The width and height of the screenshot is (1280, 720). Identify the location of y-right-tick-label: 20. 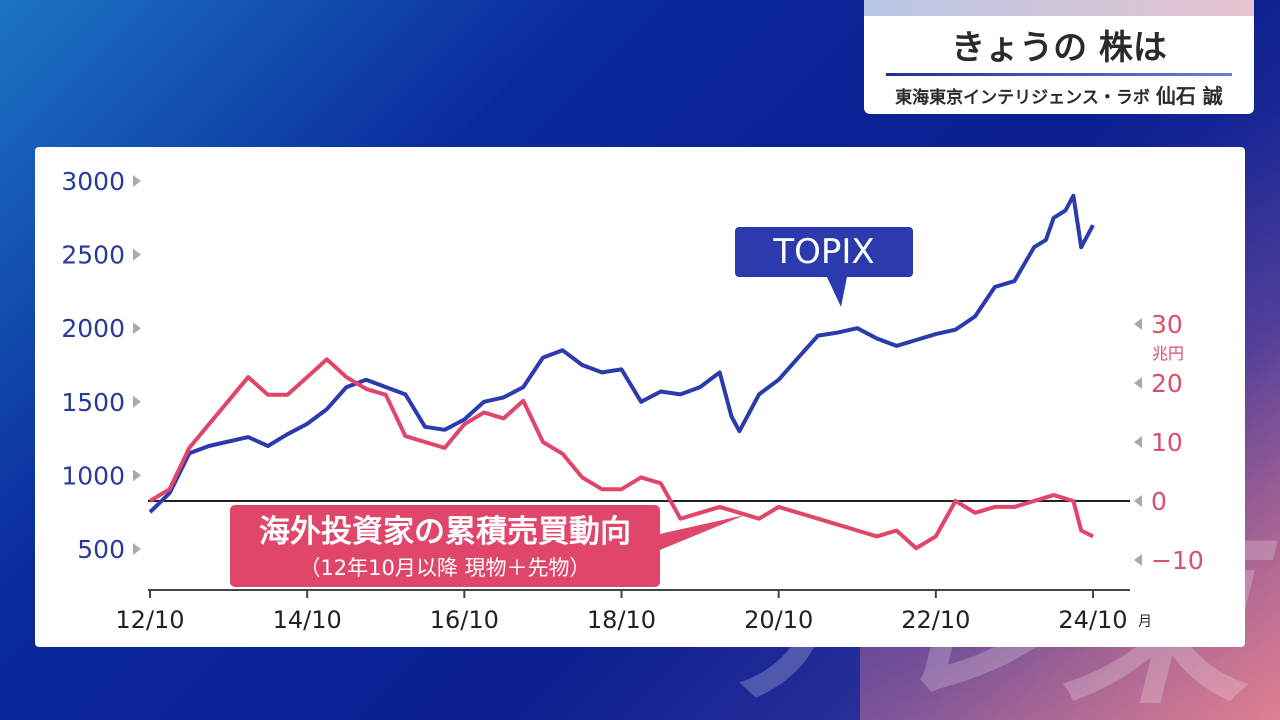
(1167, 383).